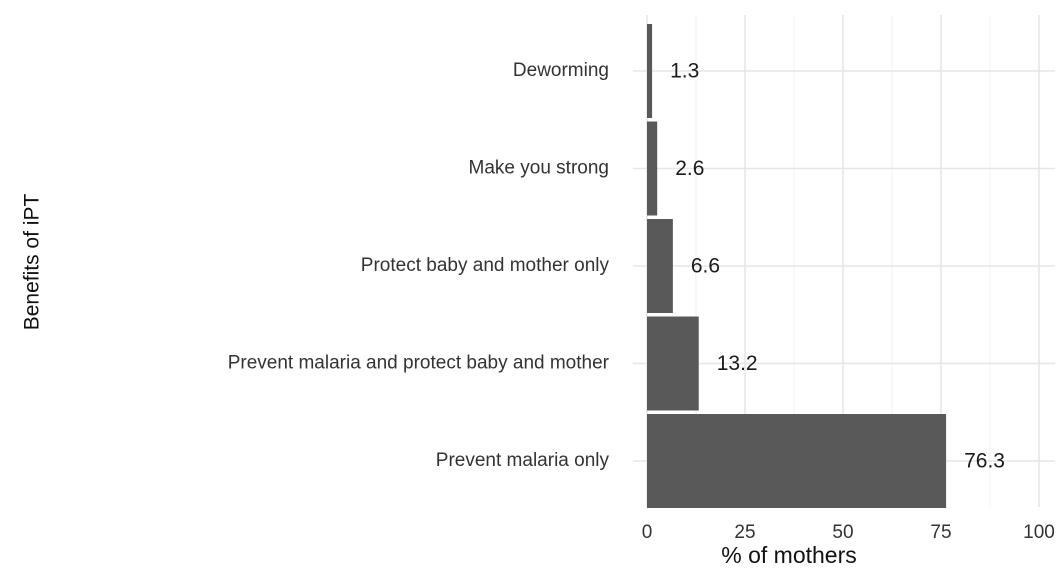 This screenshot has height=573, width=1061. I want to click on x-axis-title: % of mothers, so click(789, 555).